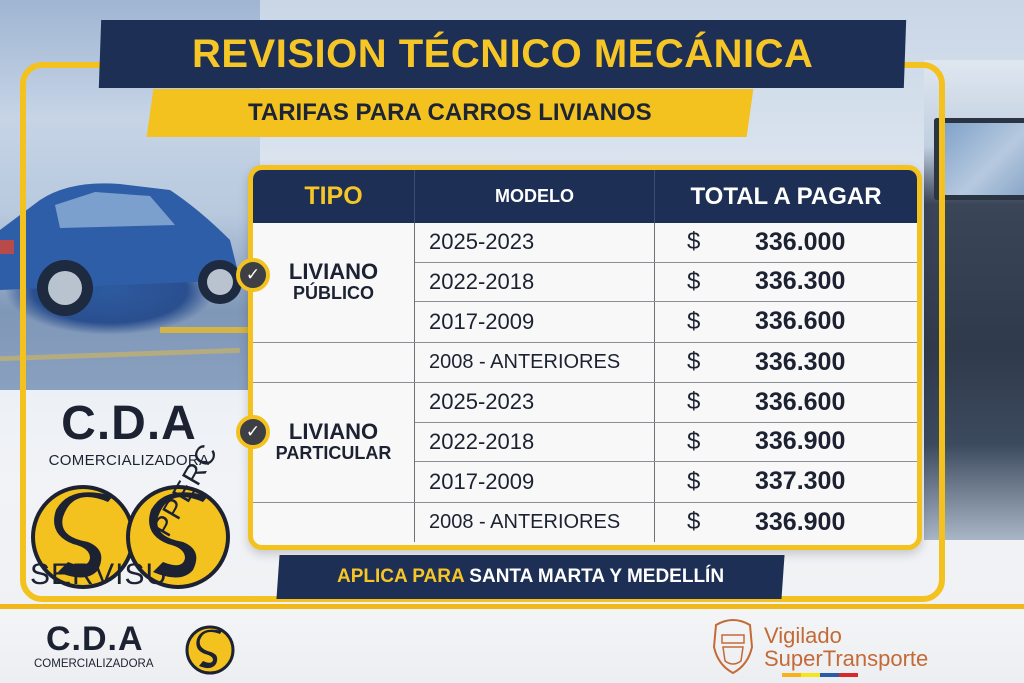 Image resolution: width=1024 pixels, height=683 pixels. I want to click on group-label: LIVIANO PARTICULAR, so click(334, 442).